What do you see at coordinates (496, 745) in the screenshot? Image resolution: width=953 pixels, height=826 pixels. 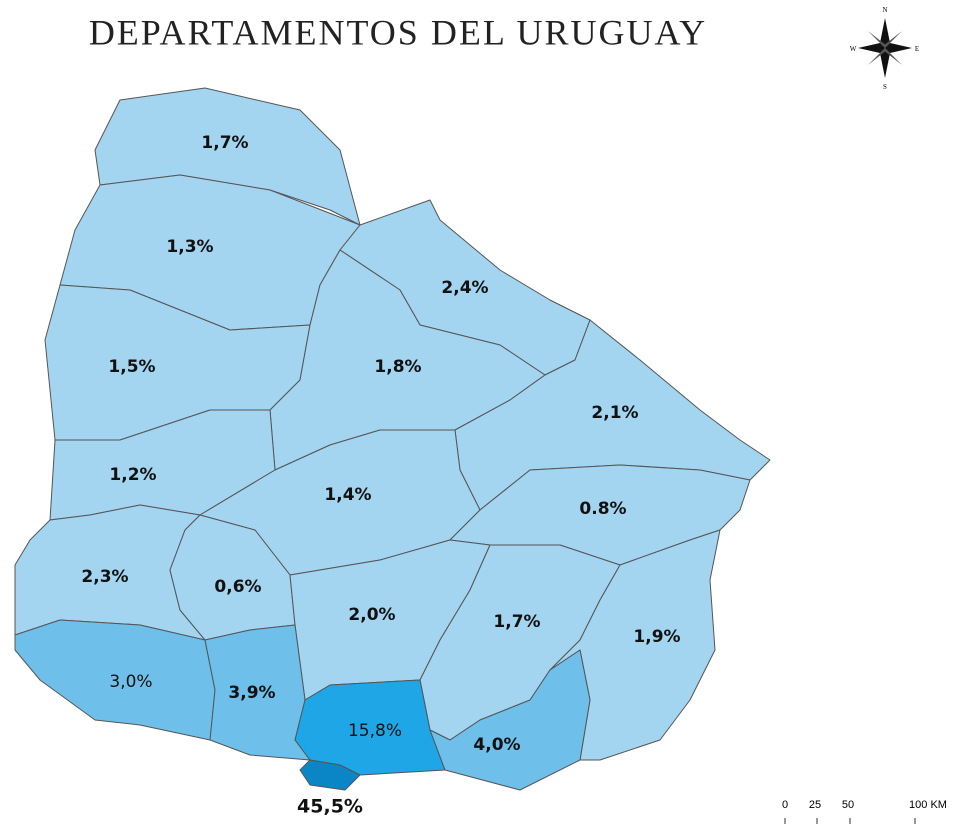 I see `region-label: 4,0%` at bounding box center [496, 745].